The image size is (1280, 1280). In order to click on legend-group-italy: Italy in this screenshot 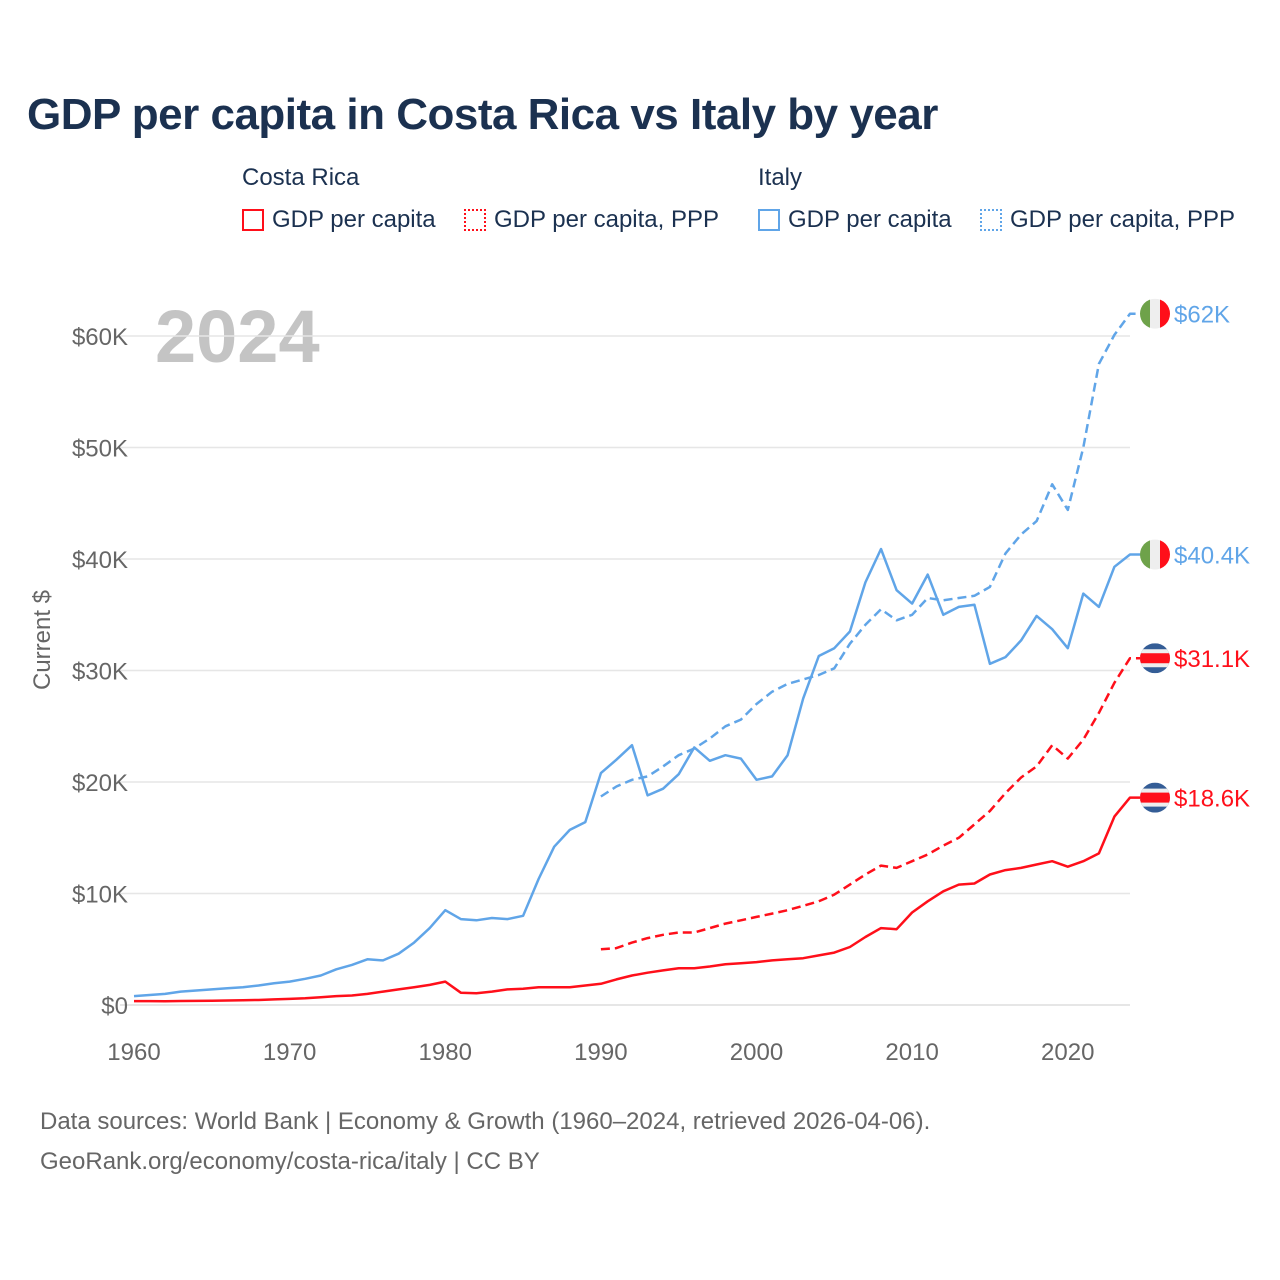, I will do `click(780, 177)`.